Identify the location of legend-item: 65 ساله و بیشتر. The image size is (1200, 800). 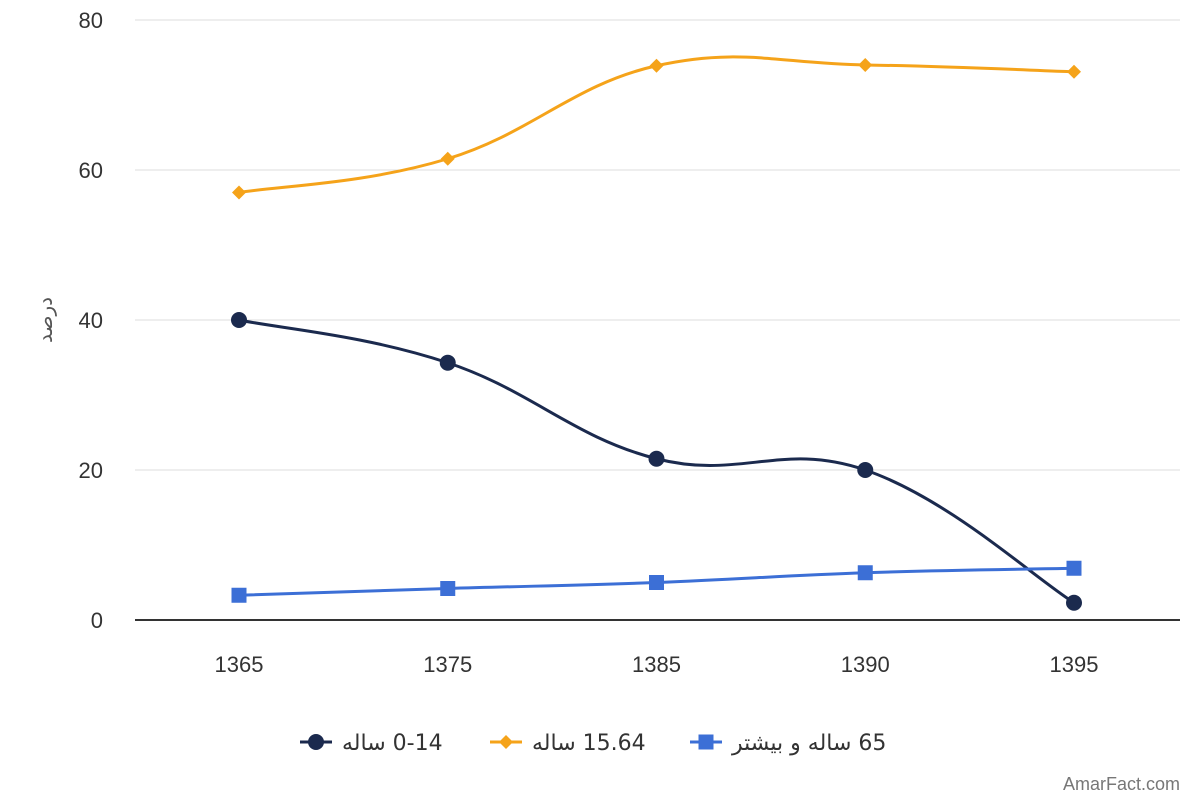
(788, 743).